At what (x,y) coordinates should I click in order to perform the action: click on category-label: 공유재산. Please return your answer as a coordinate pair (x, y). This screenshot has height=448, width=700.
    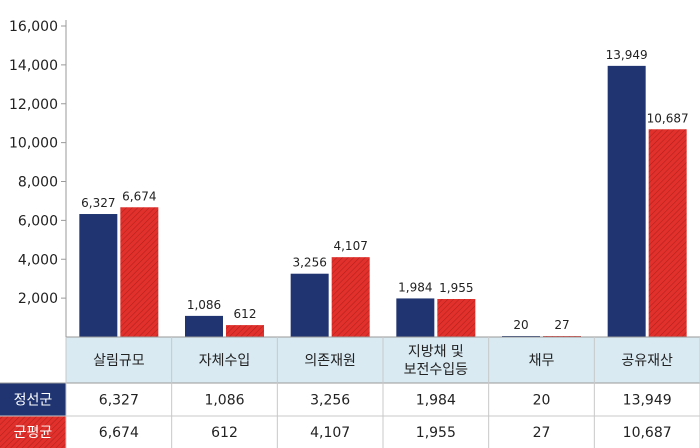
    Looking at the image, I should click on (647, 361).